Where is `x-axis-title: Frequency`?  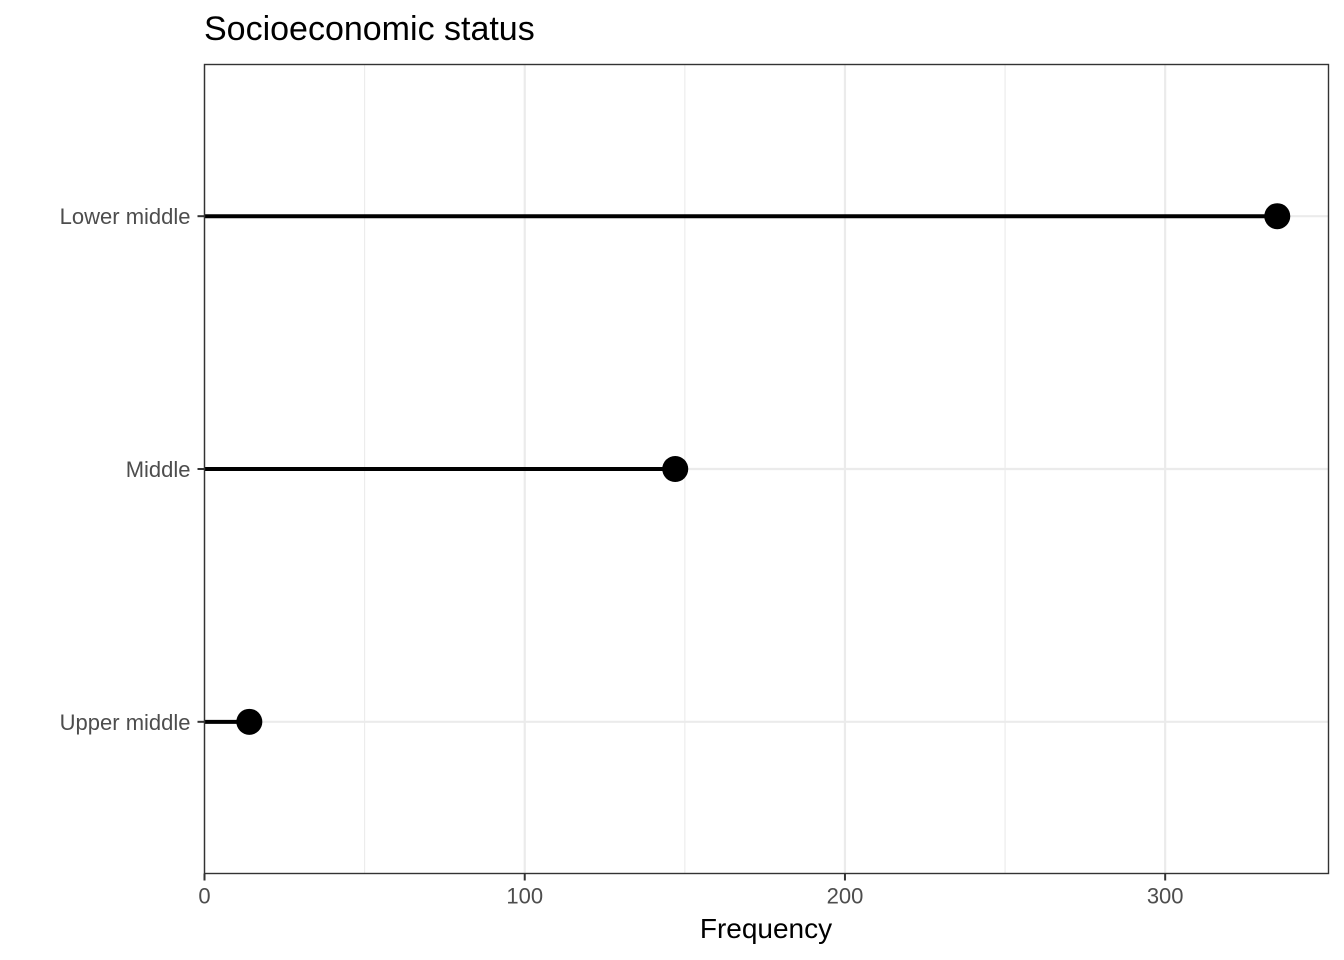 x-axis-title: Frequency is located at coordinates (766, 928).